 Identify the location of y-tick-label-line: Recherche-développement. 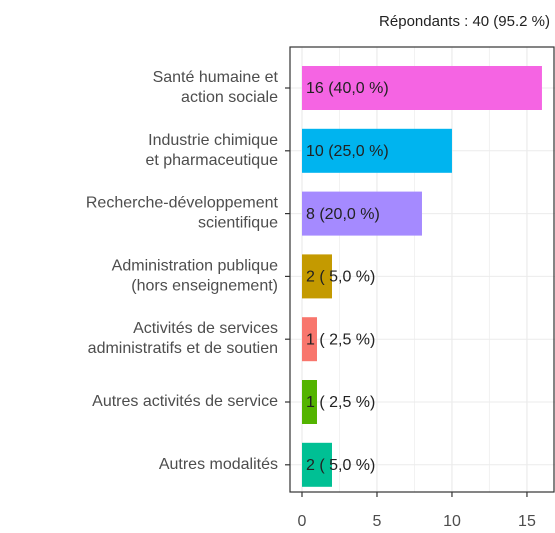
(182, 203).